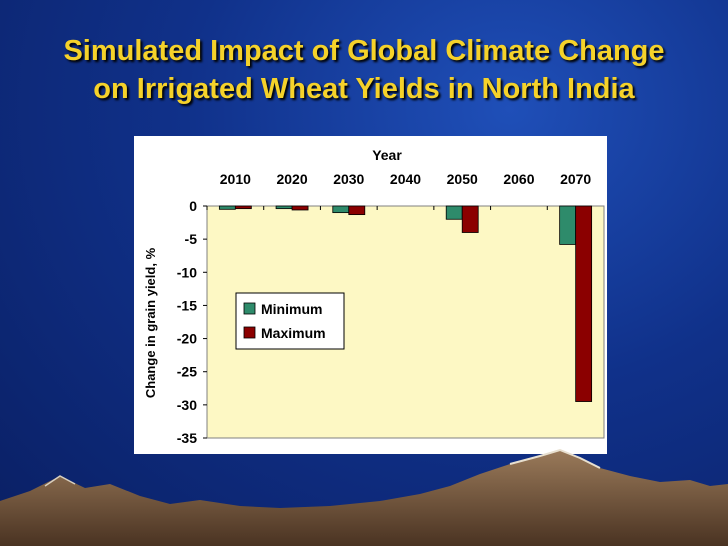  I want to click on bar-maximum-2020, so click(300, 208).